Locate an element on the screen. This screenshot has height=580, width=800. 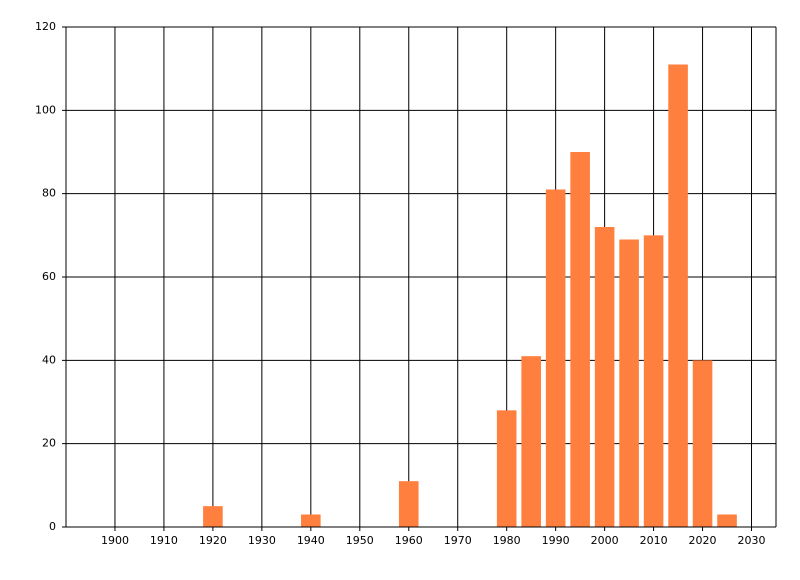
x-tick-label: 1940 is located at coordinates (311, 540).